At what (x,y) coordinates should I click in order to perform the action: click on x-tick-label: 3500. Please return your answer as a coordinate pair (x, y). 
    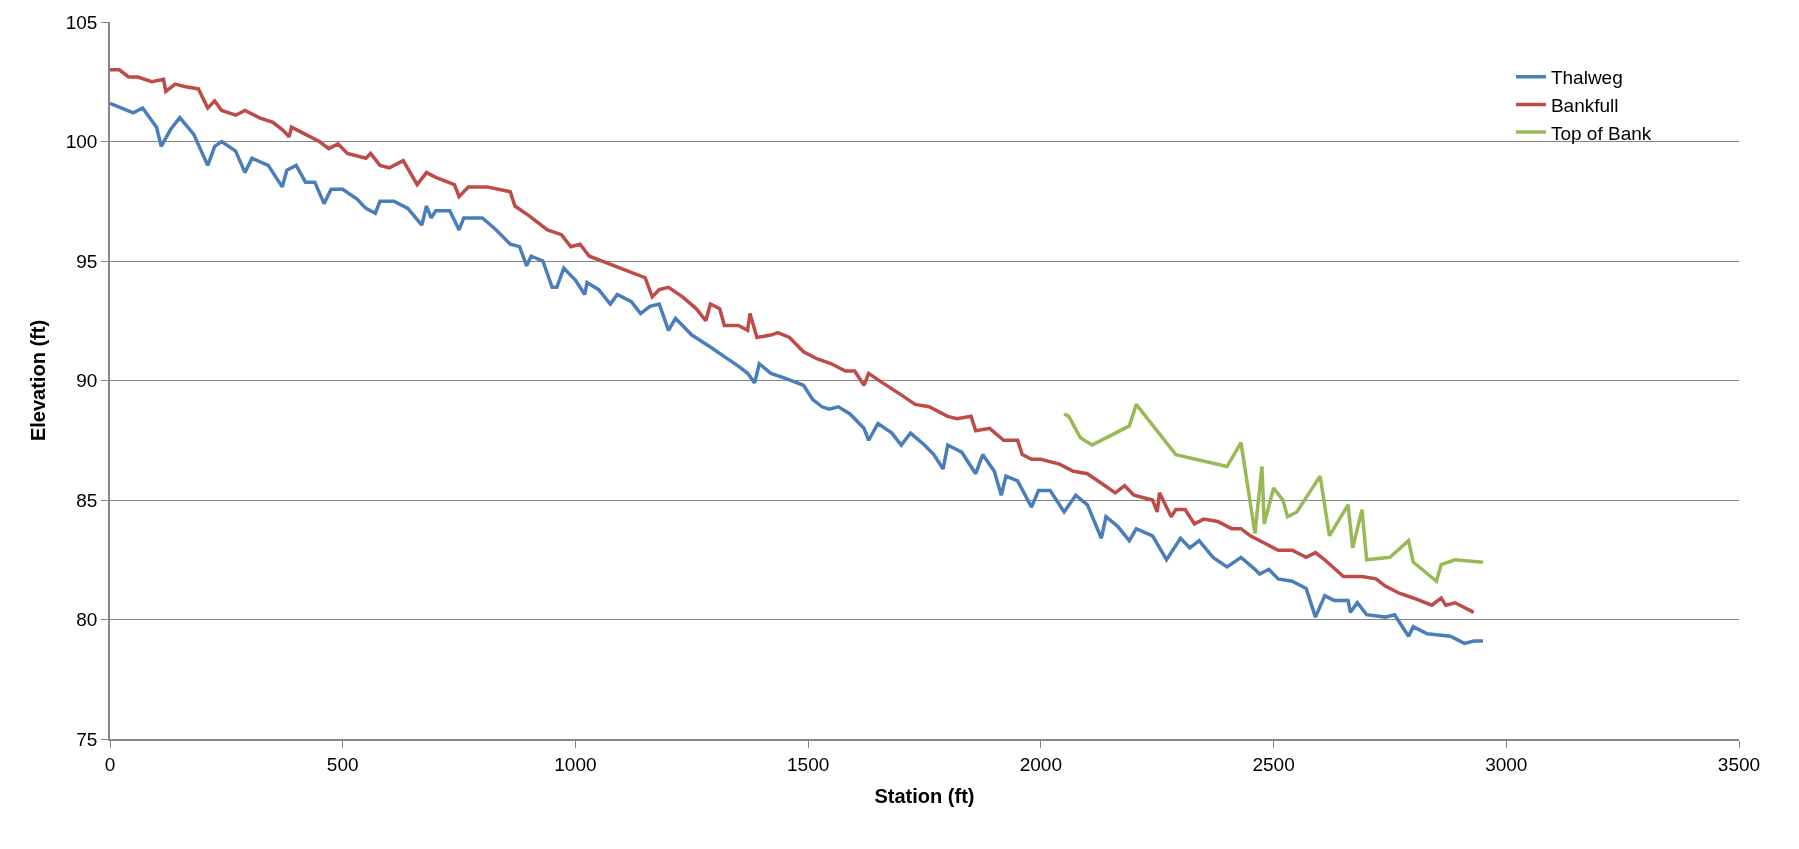
    Looking at the image, I should click on (1739, 764).